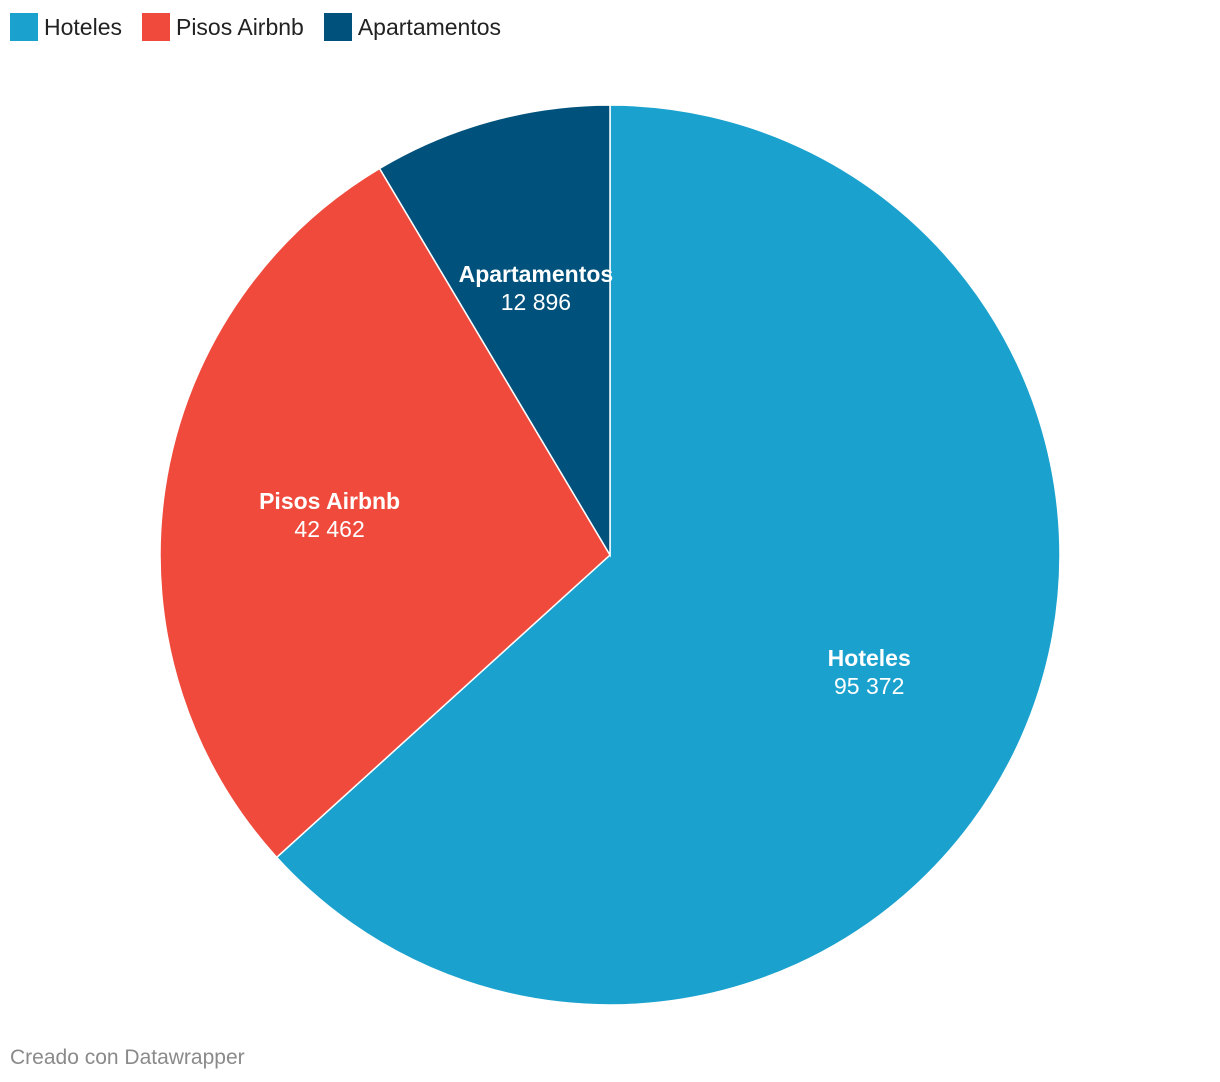 This screenshot has height=1082, width=1220. I want to click on legend-item-pisos-airbnb: Pisos Airbnb, so click(222, 27).